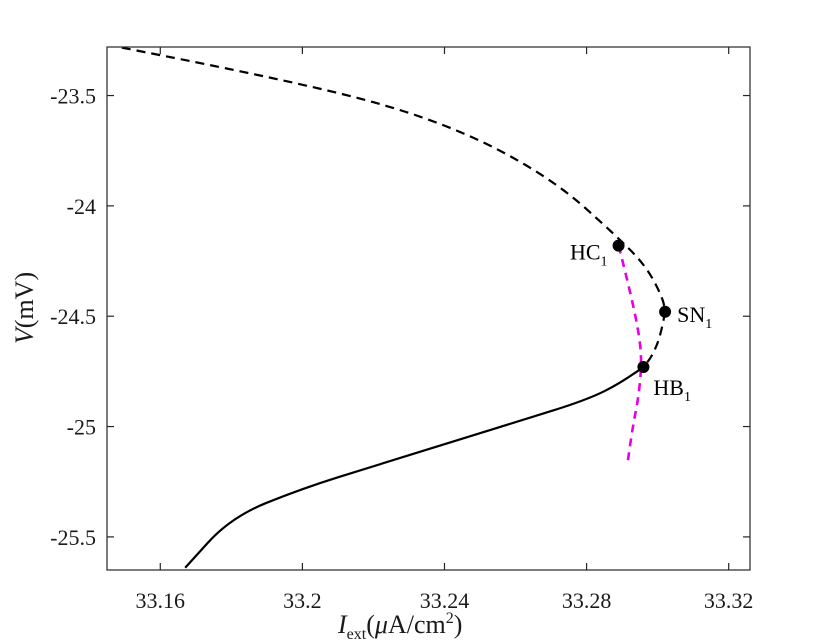 The image size is (831, 640). I want to click on bifurcation-points: HC1 SN1 HB1, so click(641, 322).